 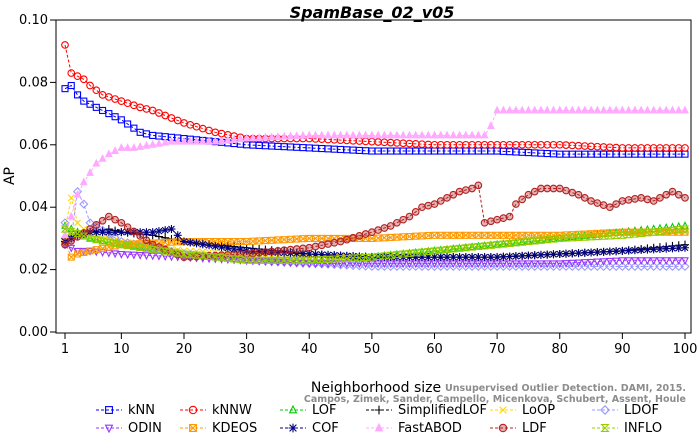 What do you see at coordinates (522, 410) in the screenshot?
I see `legend-item-loop: LoOP` at bounding box center [522, 410].